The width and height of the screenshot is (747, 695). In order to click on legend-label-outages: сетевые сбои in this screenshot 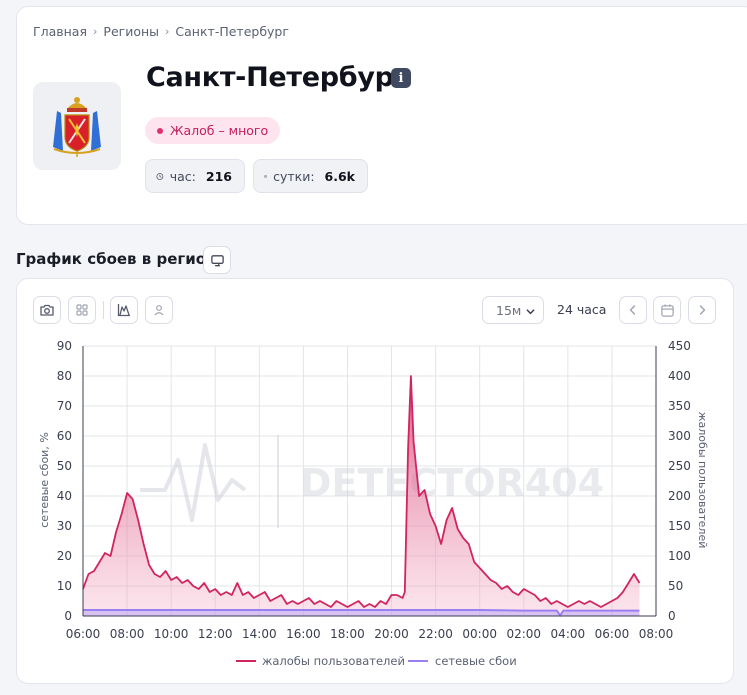, I will do `click(476, 661)`.